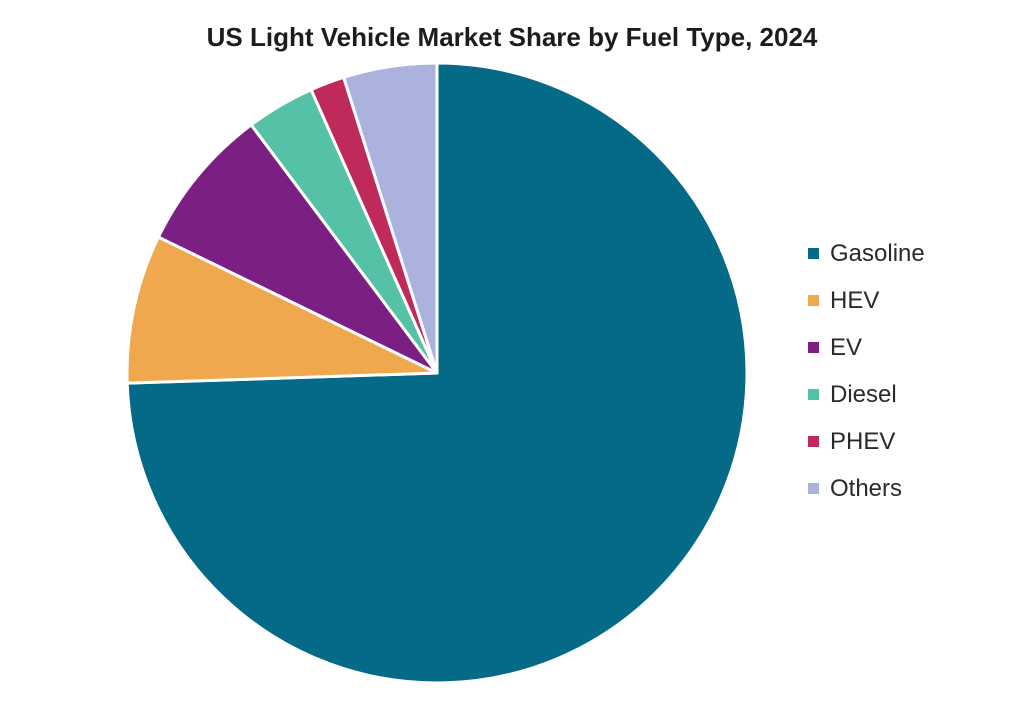 This screenshot has width=1024, height=719. I want to click on pie-slice-ev, so click(297, 249).